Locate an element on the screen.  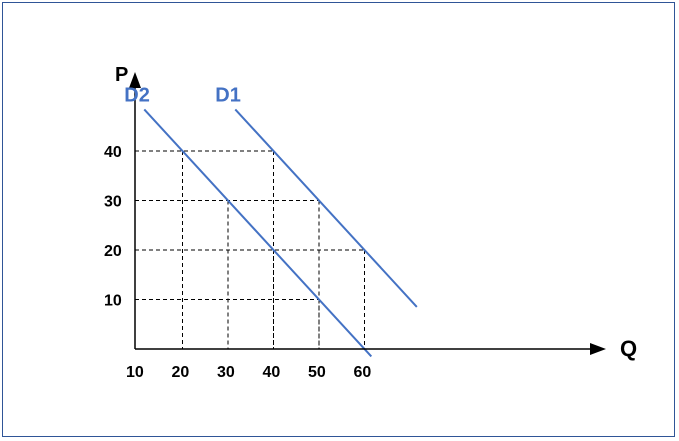
x-tick-labels: 10 20 30 40 50 60 is located at coordinates (248, 372).